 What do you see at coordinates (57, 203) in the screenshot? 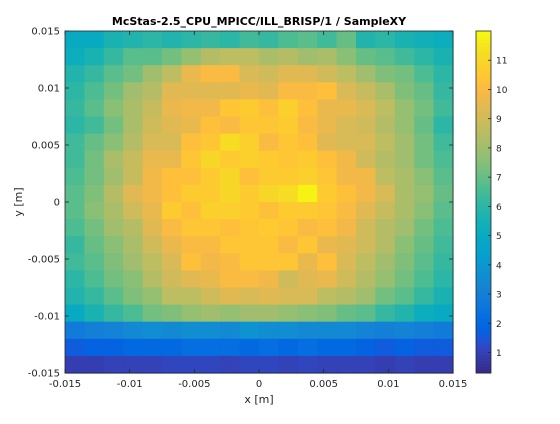
I see `y-tick-label: 0` at bounding box center [57, 203].